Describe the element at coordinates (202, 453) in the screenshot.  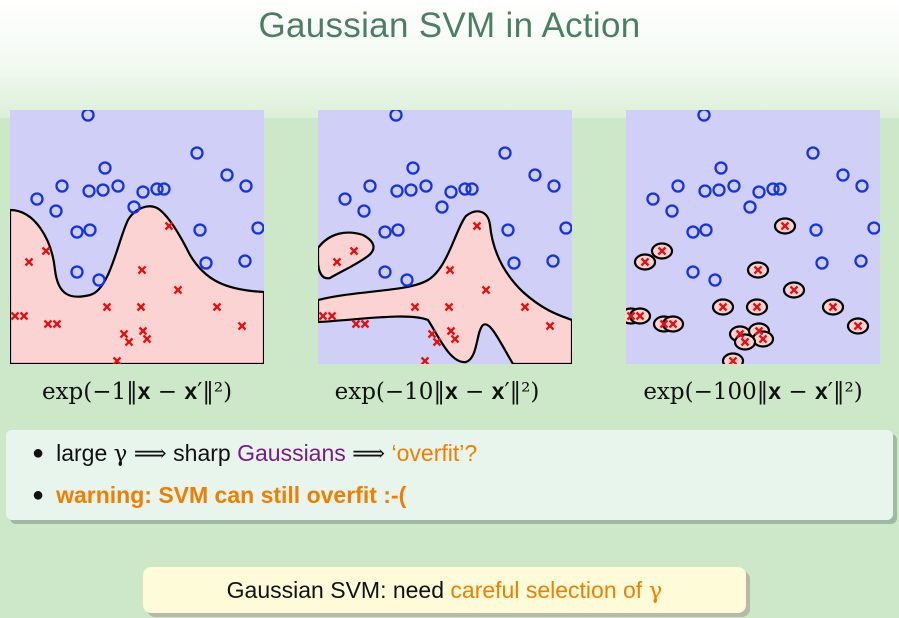
I see `bullet-text: sharp` at that location.